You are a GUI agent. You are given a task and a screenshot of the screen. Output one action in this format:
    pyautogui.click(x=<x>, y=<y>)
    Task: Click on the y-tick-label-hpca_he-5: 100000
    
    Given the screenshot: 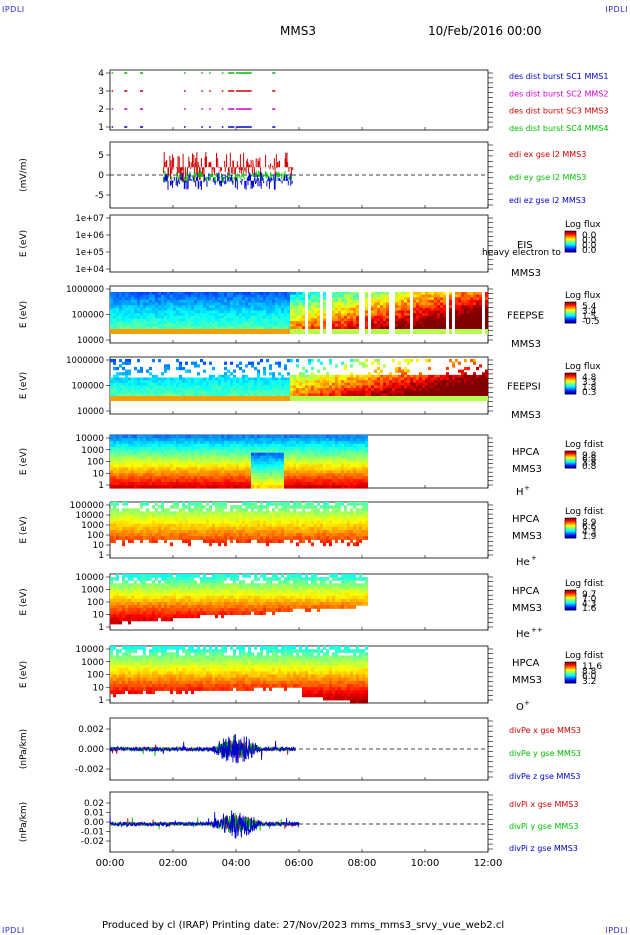 What is the action you would take?
    pyautogui.click(x=87, y=506)
    